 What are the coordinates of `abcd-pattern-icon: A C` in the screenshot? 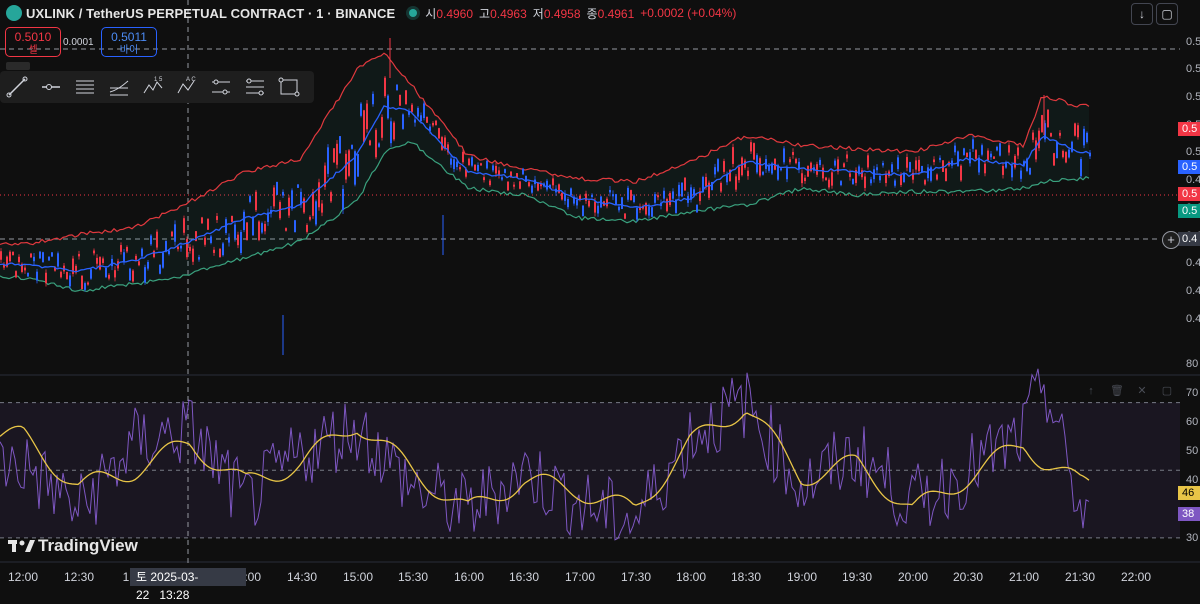 It's located at (187, 87).